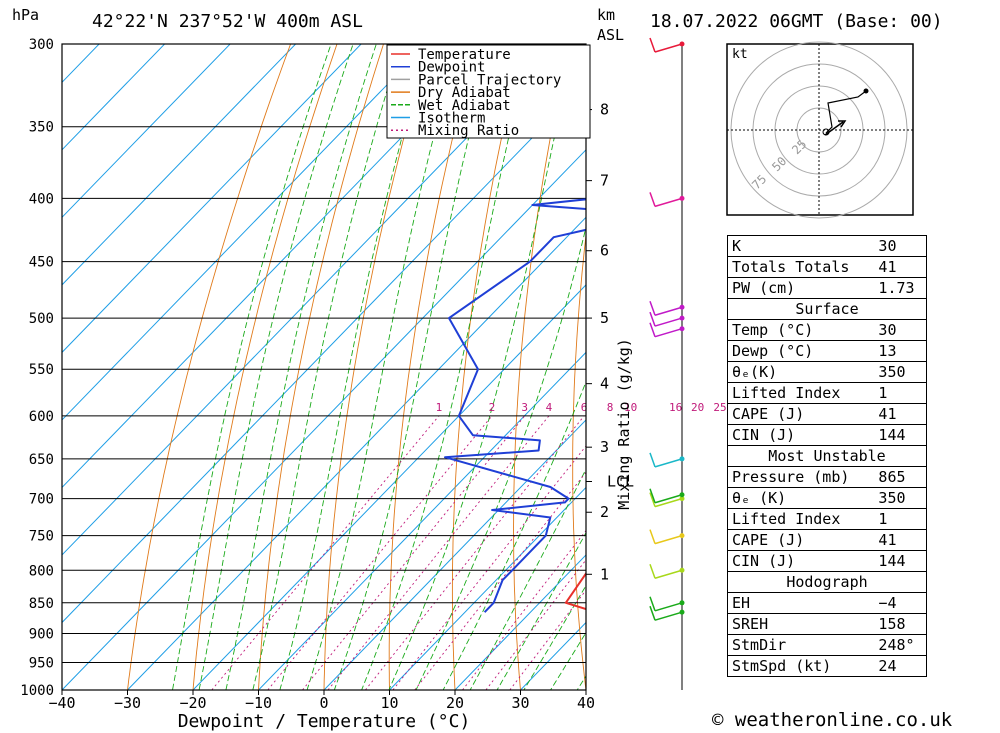 The image size is (1000, 733). What do you see at coordinates (801, 246) in the screenshot?
I see `k-label: K` at bounding box center [801, 246].